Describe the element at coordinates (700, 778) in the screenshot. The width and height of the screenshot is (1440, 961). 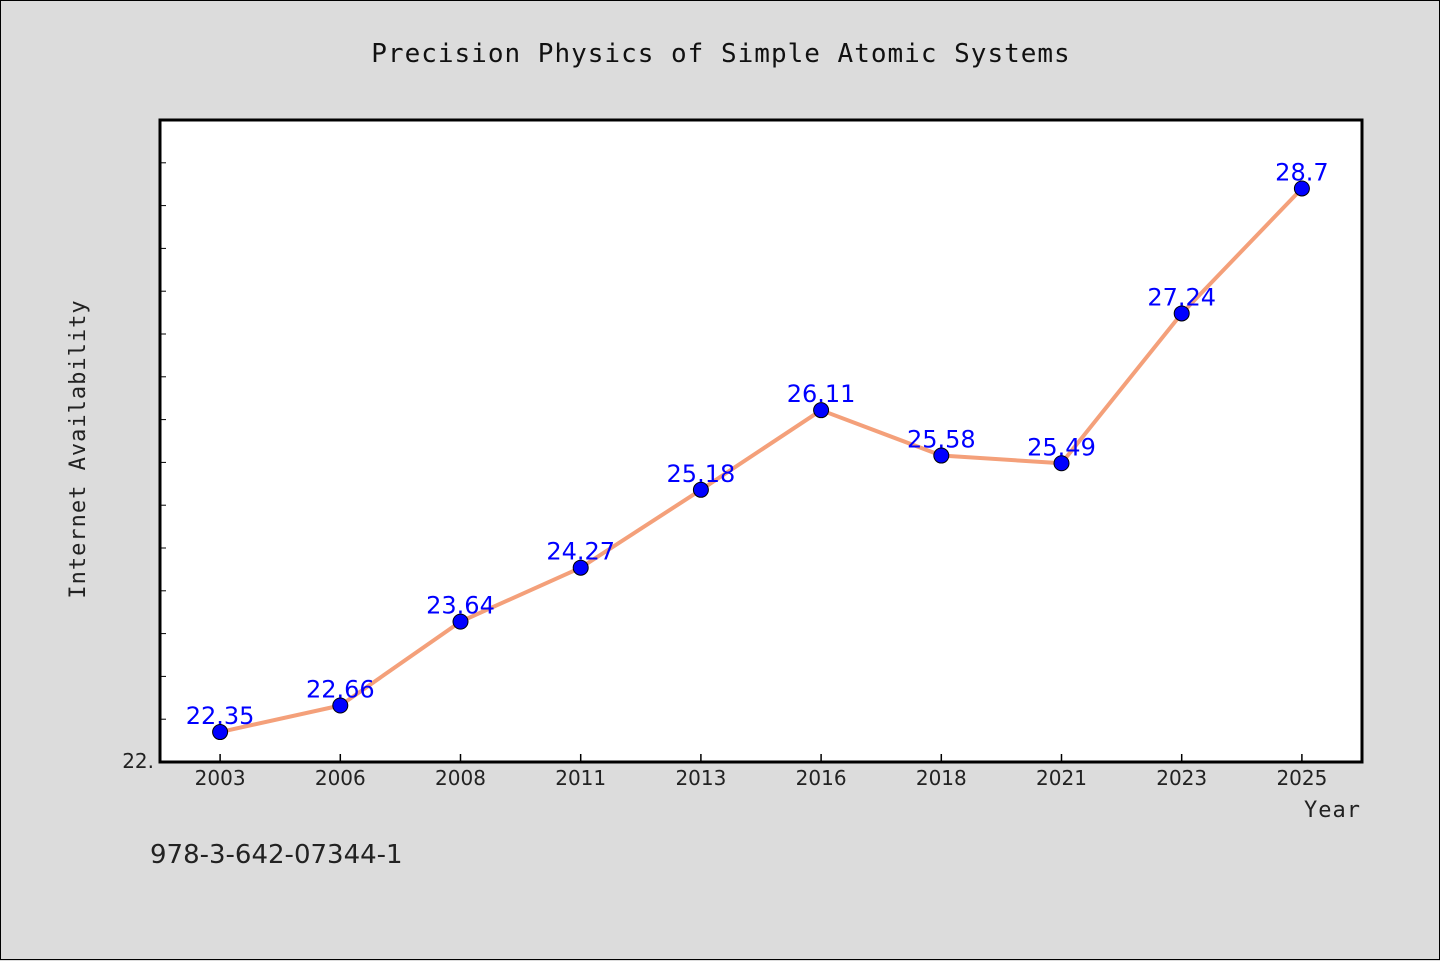
I see `x-tick-label: 2013` at that location.